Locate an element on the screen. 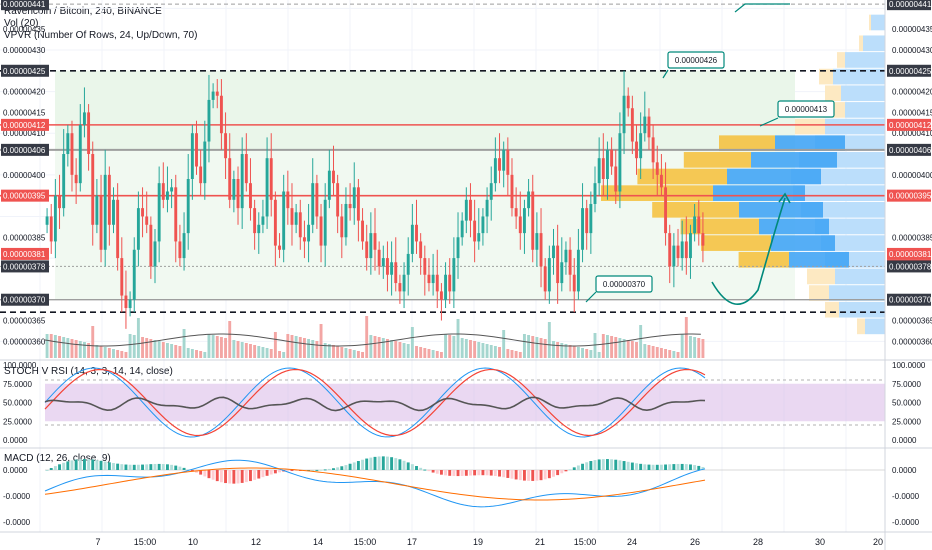  macd-tick-left: 0.0000 is located at coordinates (15, 470).